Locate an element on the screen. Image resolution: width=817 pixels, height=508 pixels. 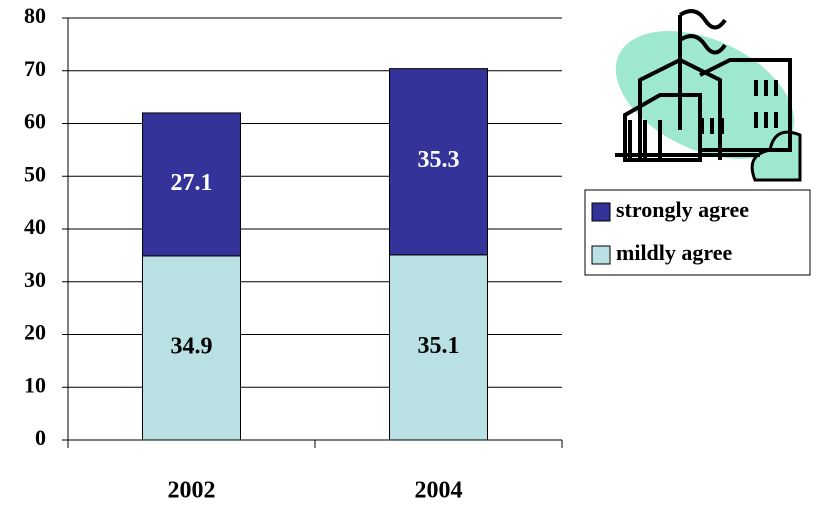
value-label: 35.1 is located at coordinates (439, 346).